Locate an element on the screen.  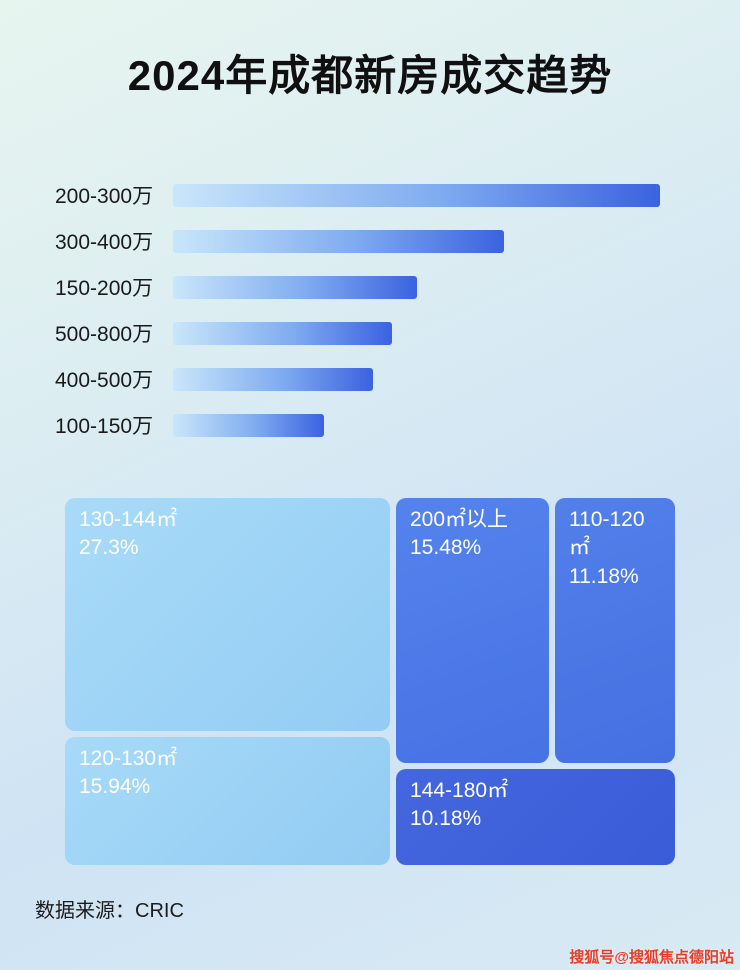
treemap-block-120-130: 120-130㎡ 15.94% is located at coordinates (227, 801).